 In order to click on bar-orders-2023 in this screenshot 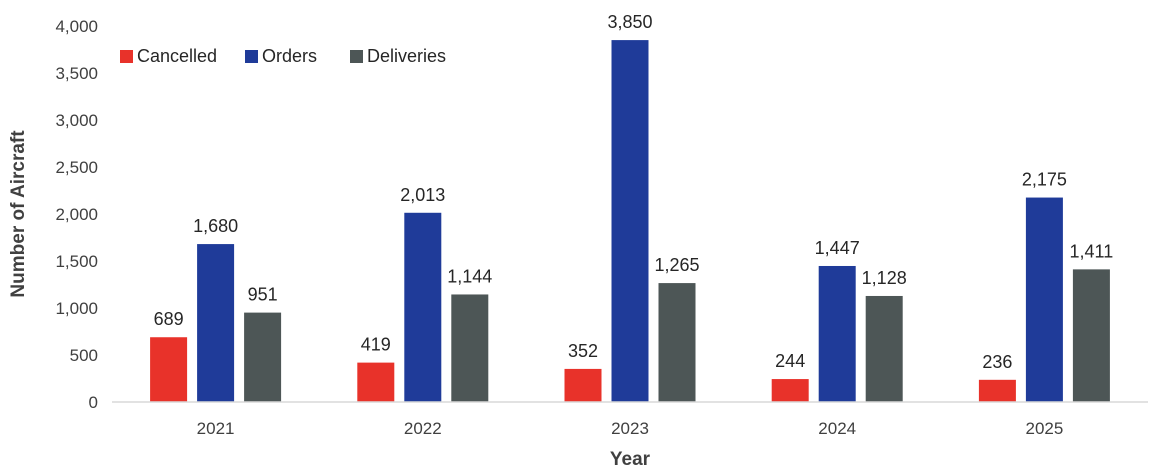, I will do `click(630, 221)`.